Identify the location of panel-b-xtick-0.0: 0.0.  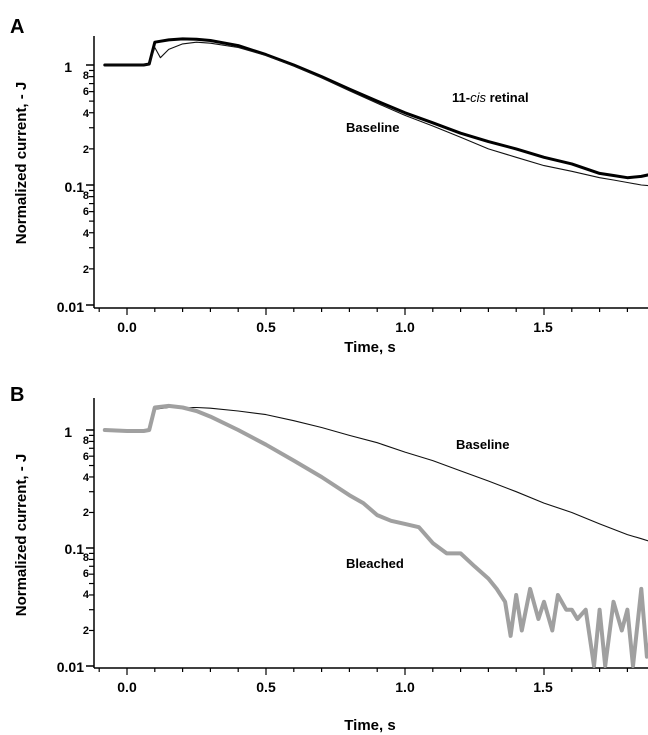
(127, 687).